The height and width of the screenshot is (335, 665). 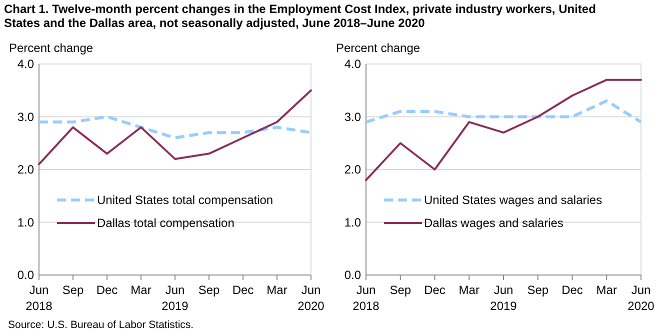 I want to click on legend-label: Dallas wages and salaries, so click(x=494, y=223).